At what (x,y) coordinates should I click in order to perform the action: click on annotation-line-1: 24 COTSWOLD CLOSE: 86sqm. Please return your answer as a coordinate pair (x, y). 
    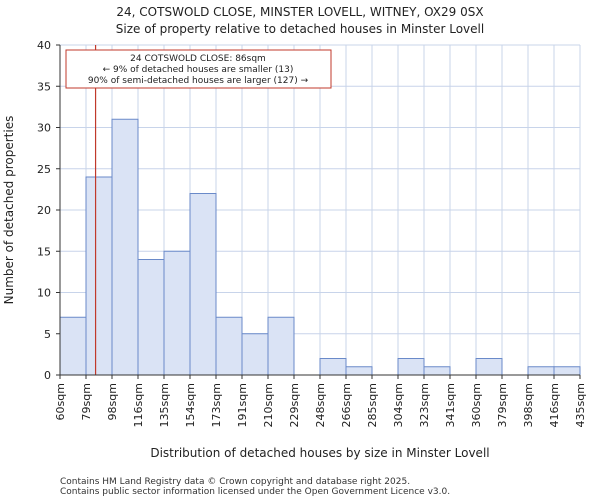
    Looking at the image, I should click on (198, 59).